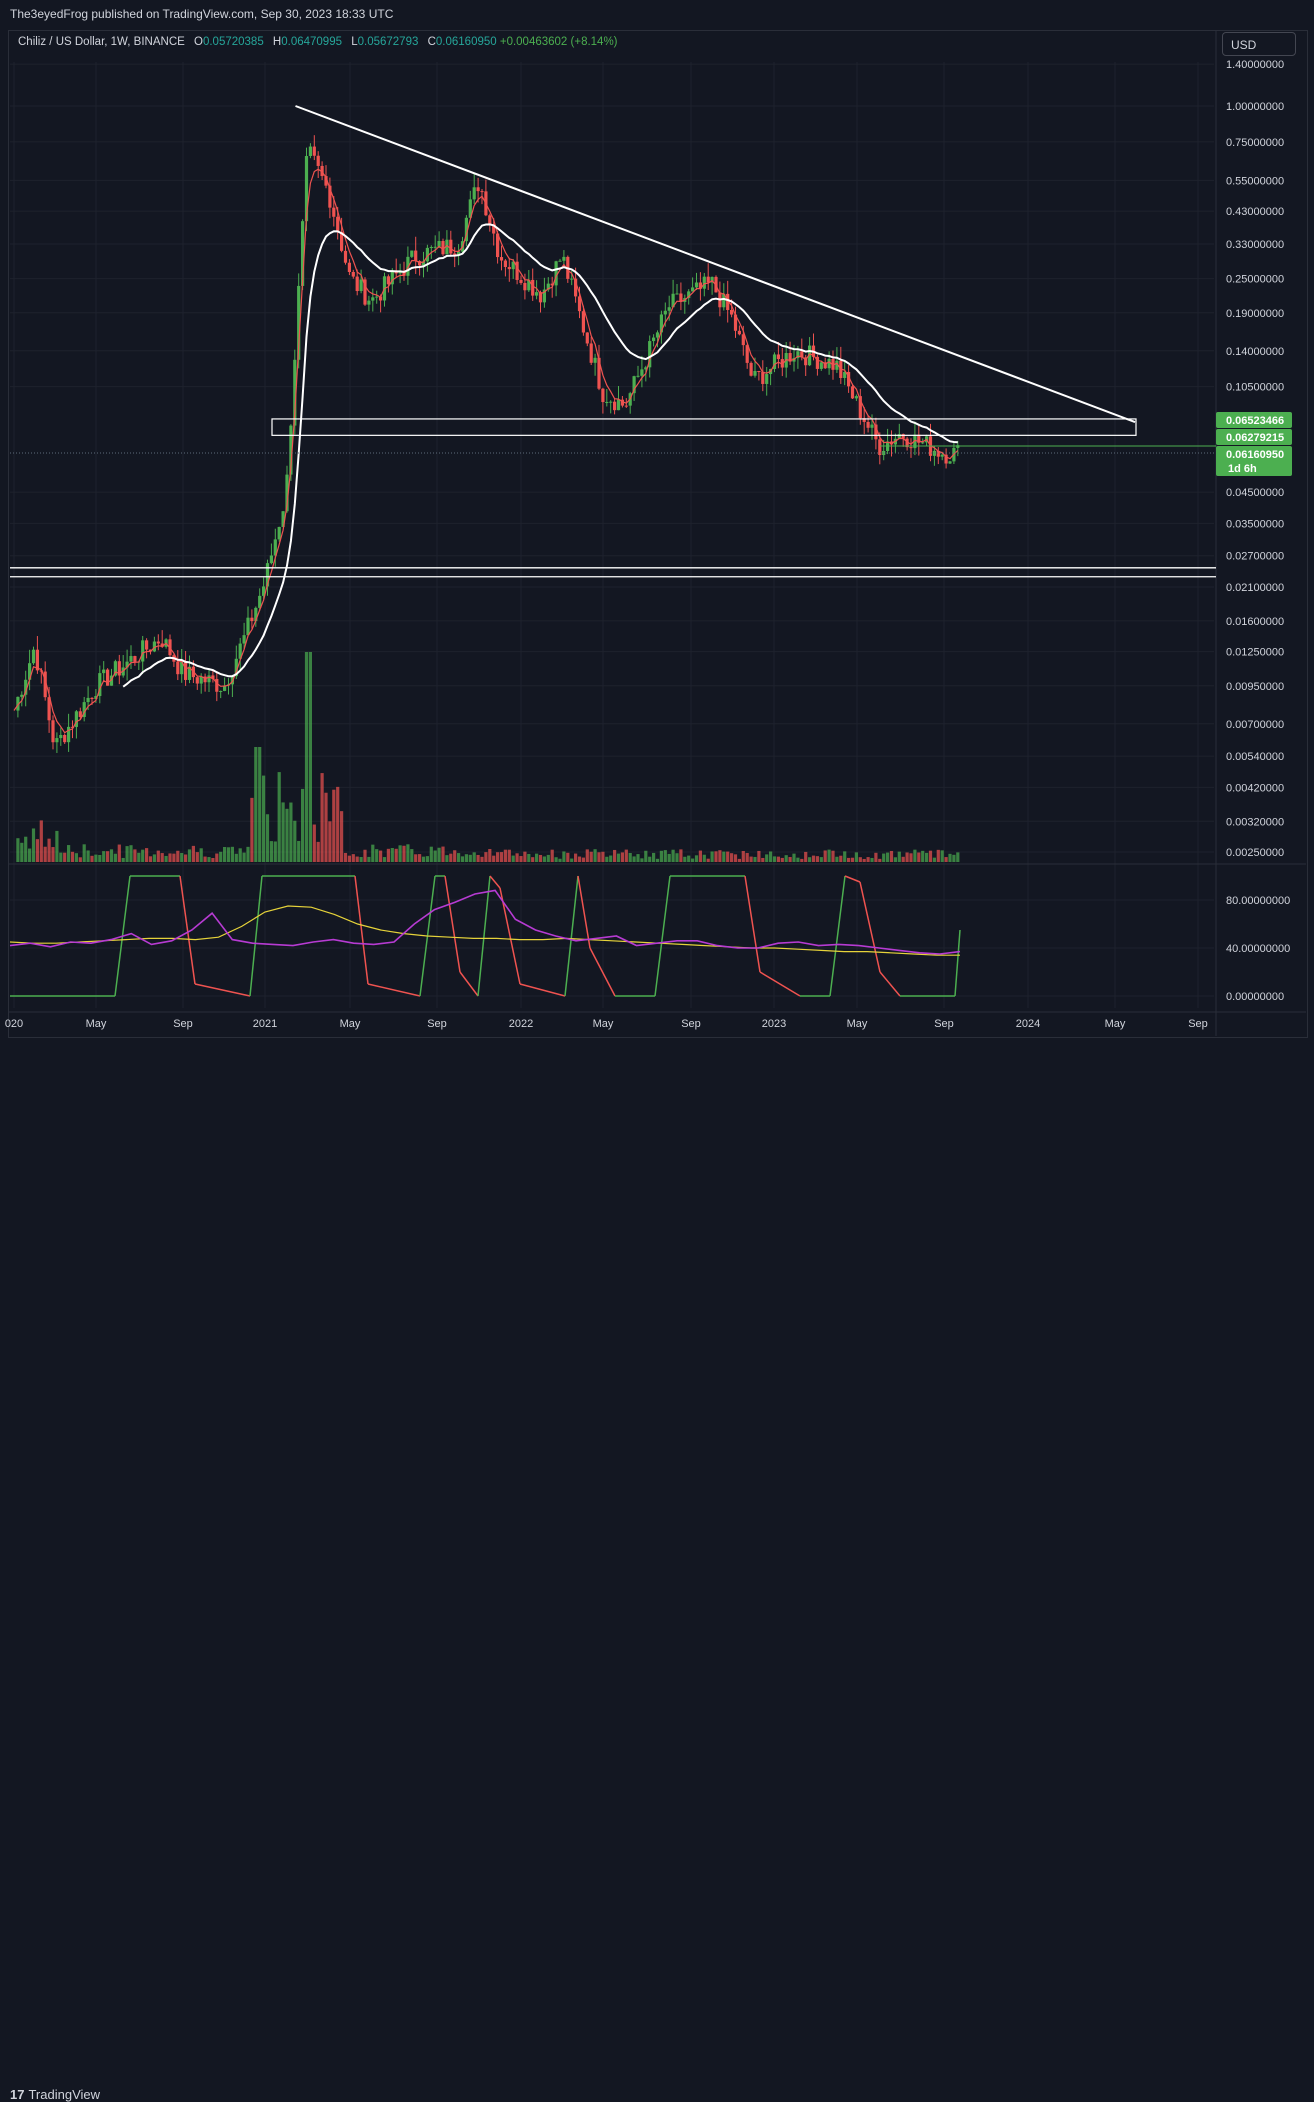  What do you see at coordinates (265, 1024) in the screenshot?
I see `time-axis-label: 2021` at bounding box center [265, 1024].